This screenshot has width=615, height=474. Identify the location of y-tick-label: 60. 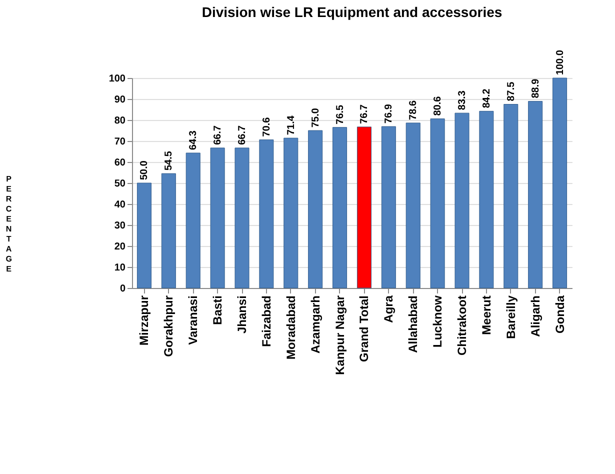
(120, 163).